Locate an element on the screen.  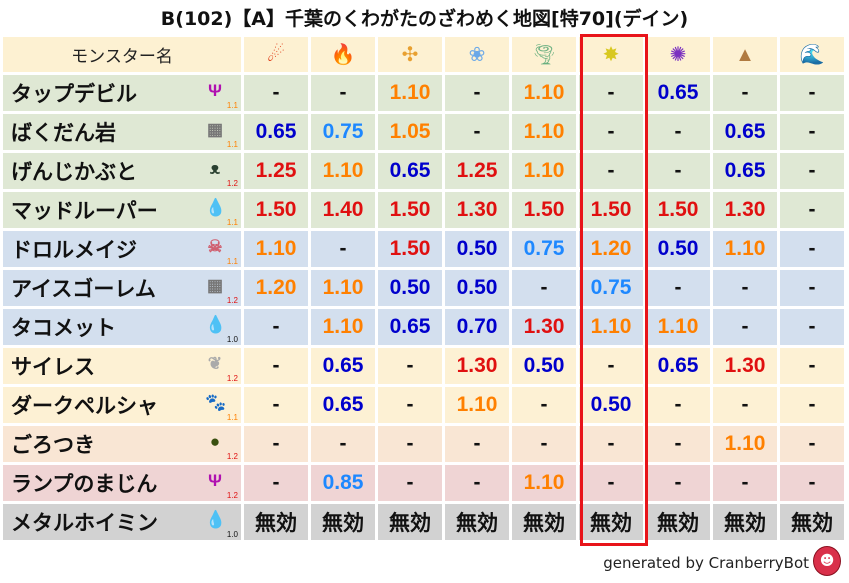
monster-name-cell: メタルホイミン 💧 1.0 is located at coordinates (122, 522).